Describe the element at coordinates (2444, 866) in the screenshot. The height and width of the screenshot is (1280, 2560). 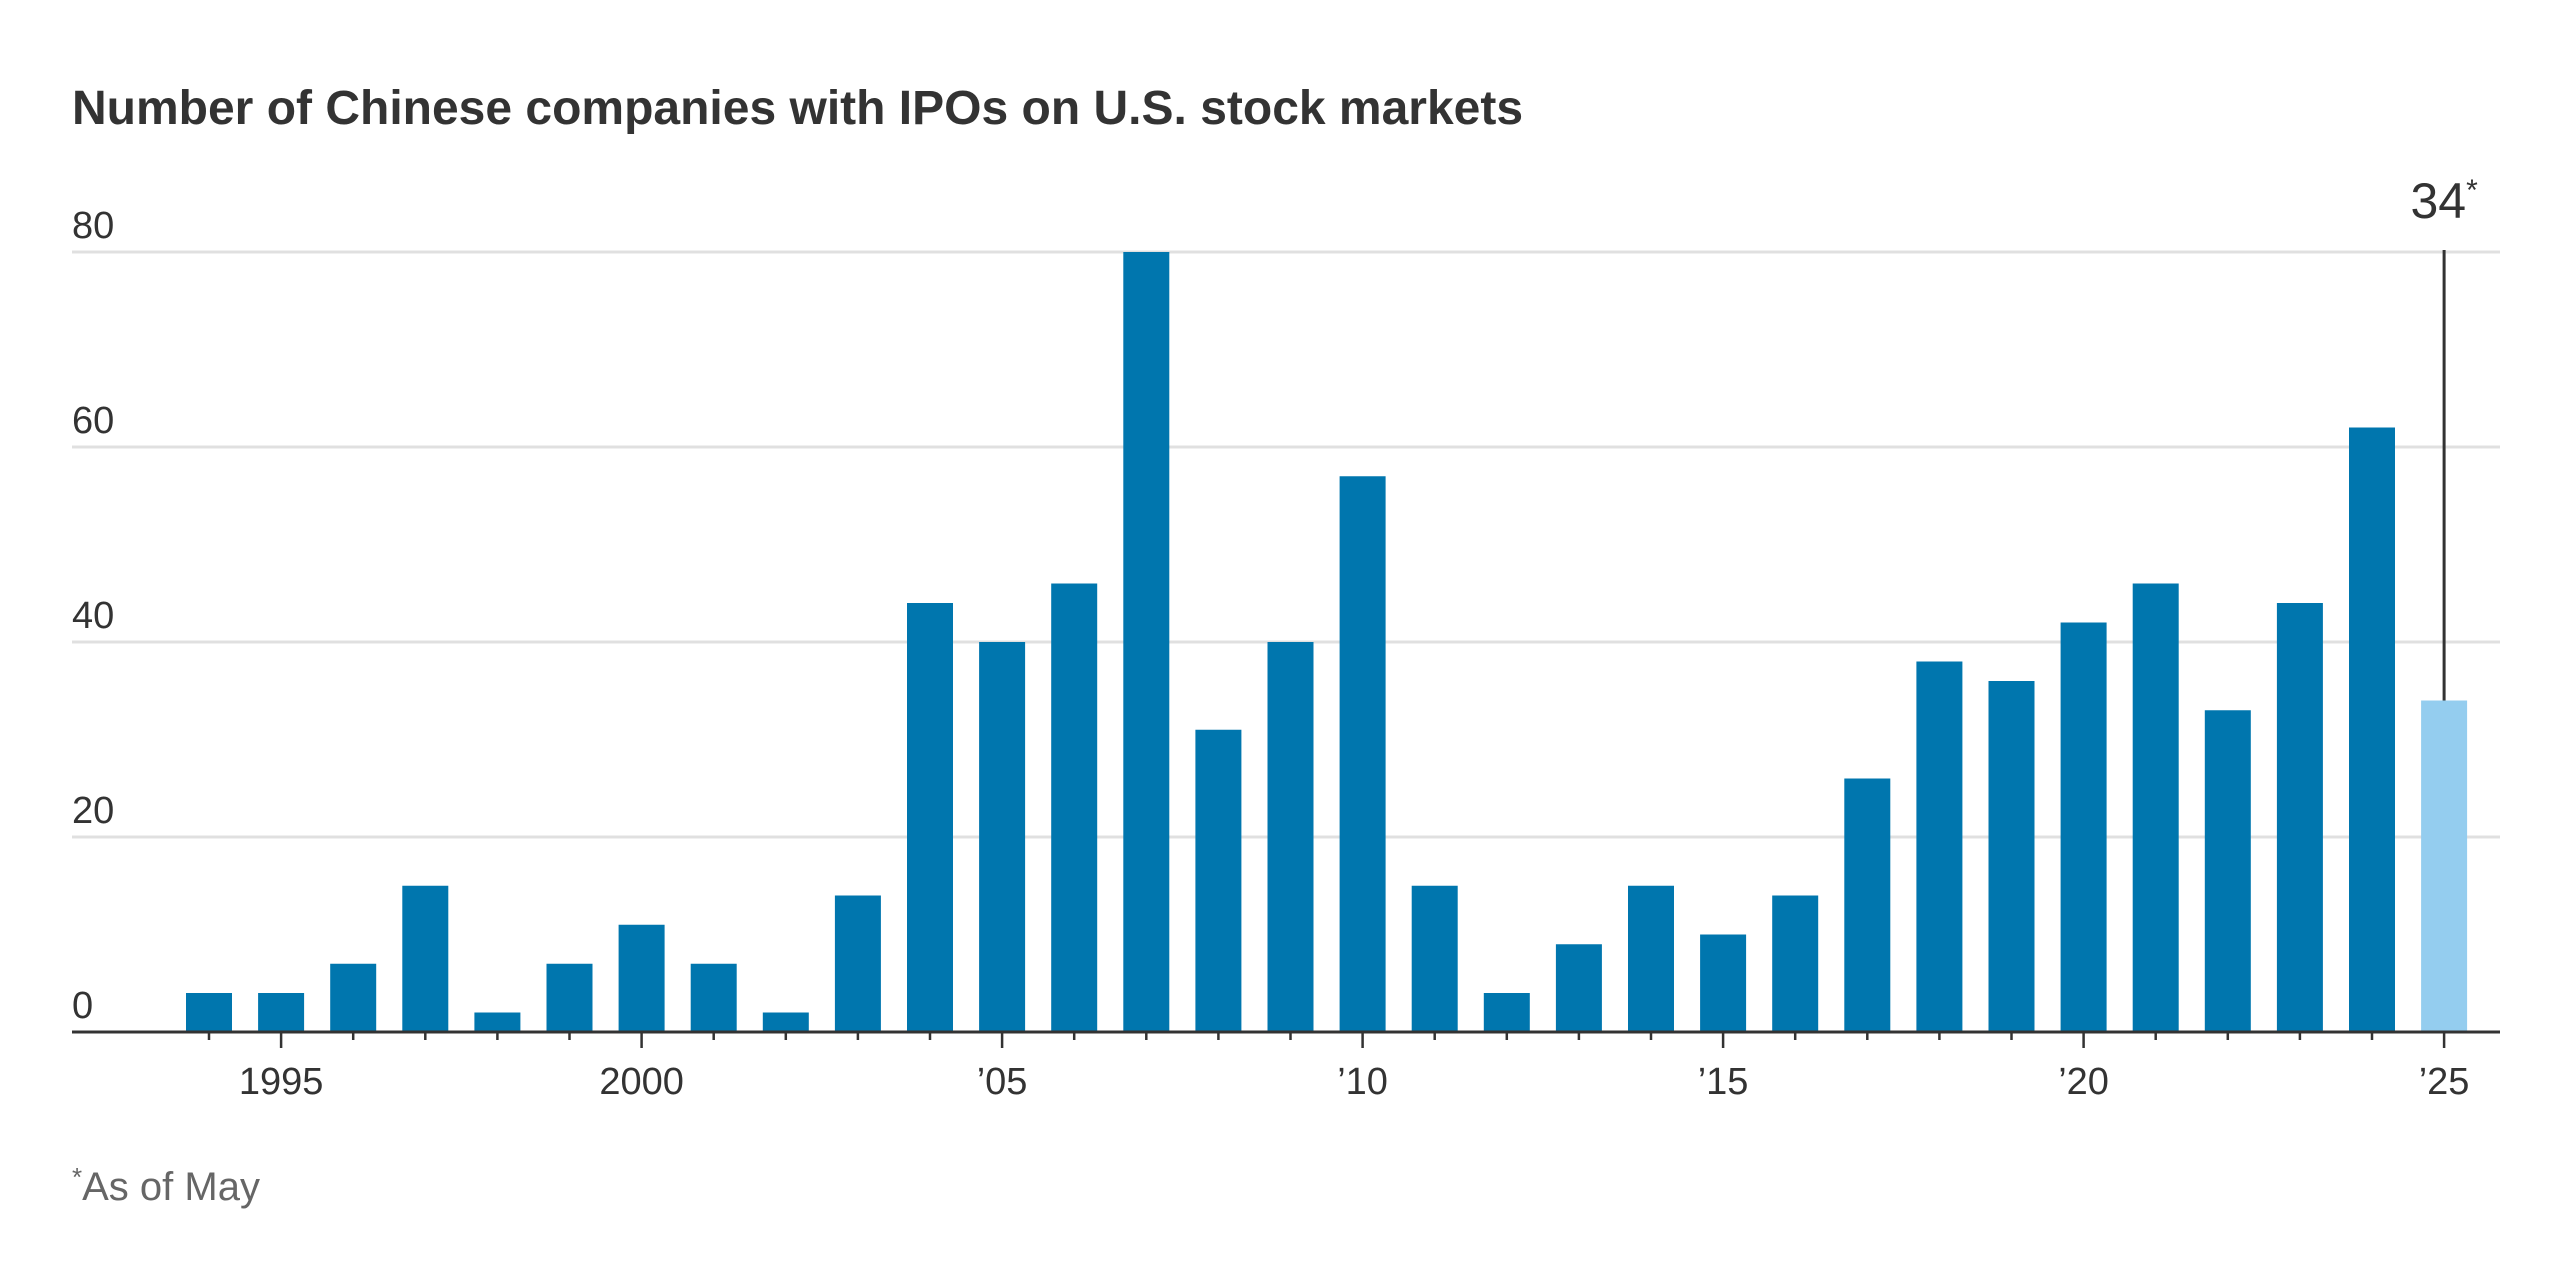
I see `bar-2025` at that location.